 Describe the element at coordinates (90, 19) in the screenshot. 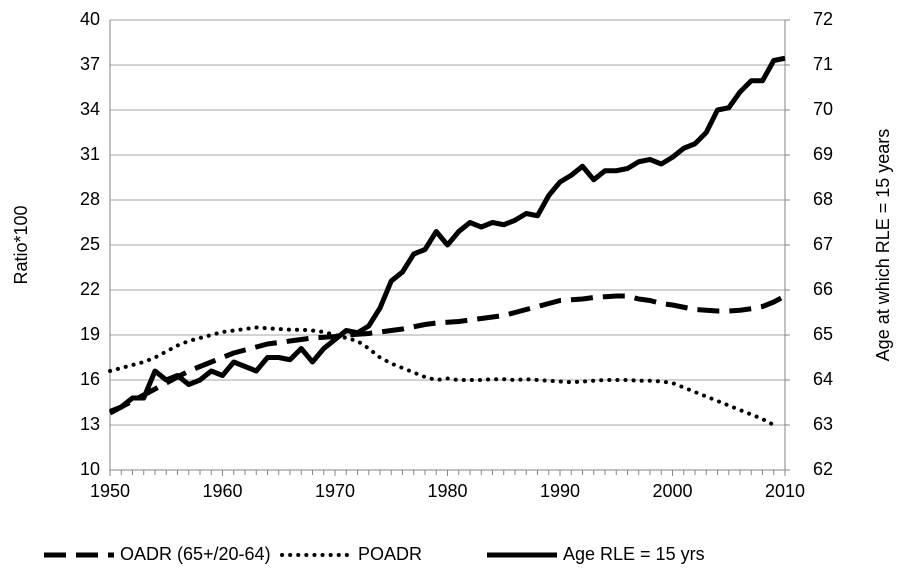

I see `y-tick-label: 40` at that location.